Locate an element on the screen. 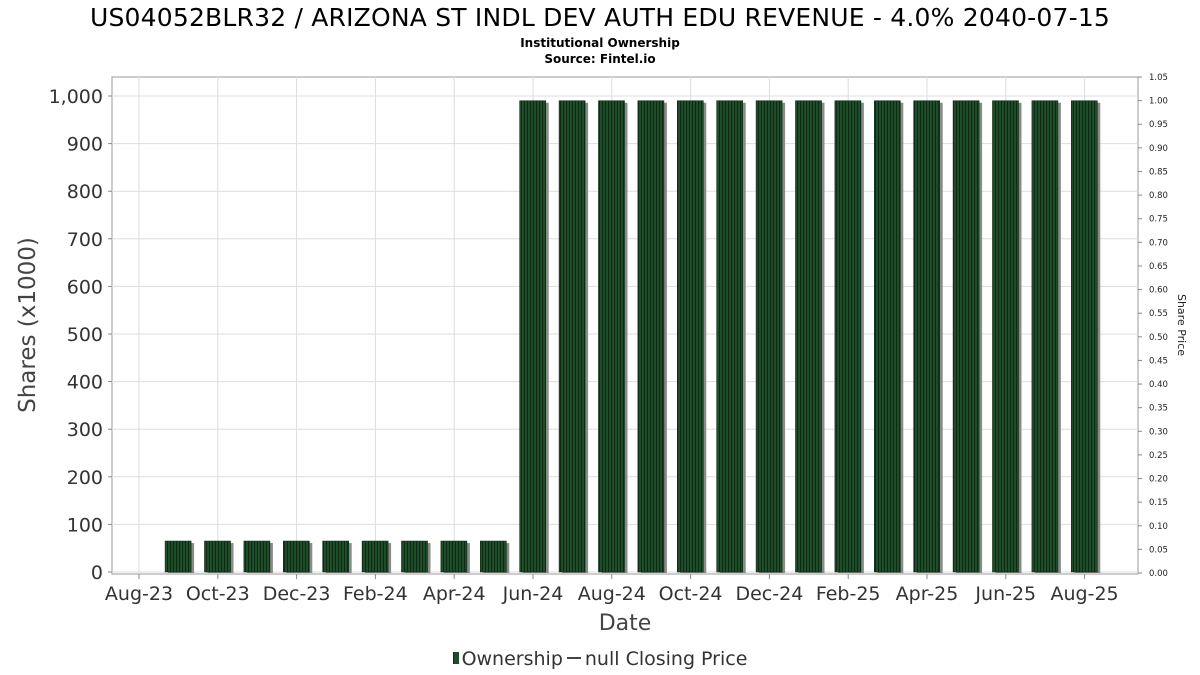 This screenshot has width=1200, height=675. x-tick-label: Dec-23 is located at coordinates (297, 594).